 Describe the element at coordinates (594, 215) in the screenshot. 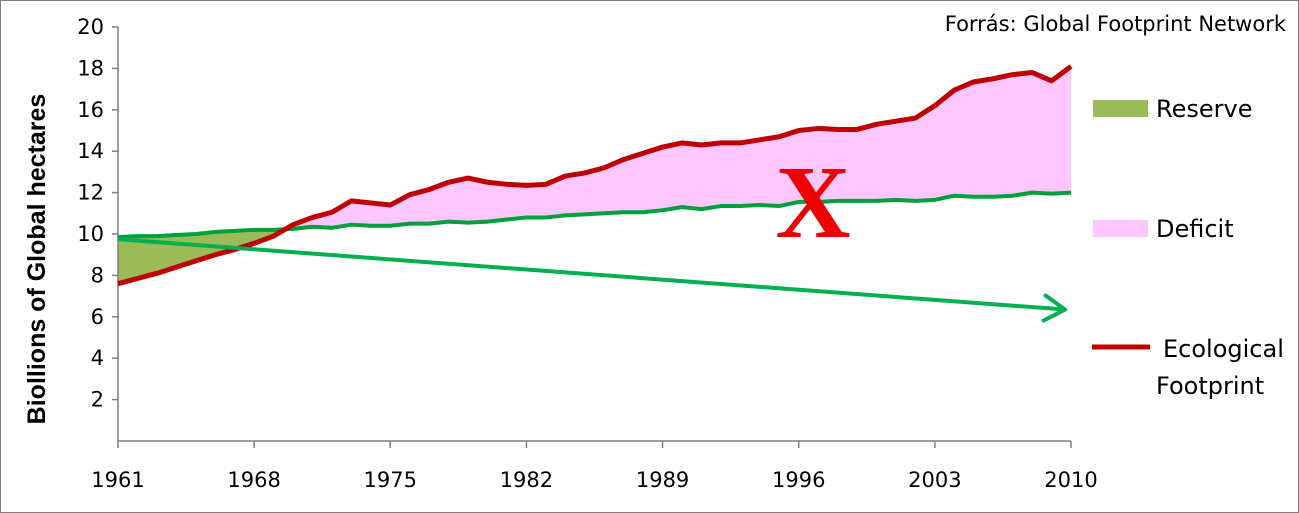

I see `biocapacity-line` at that location.